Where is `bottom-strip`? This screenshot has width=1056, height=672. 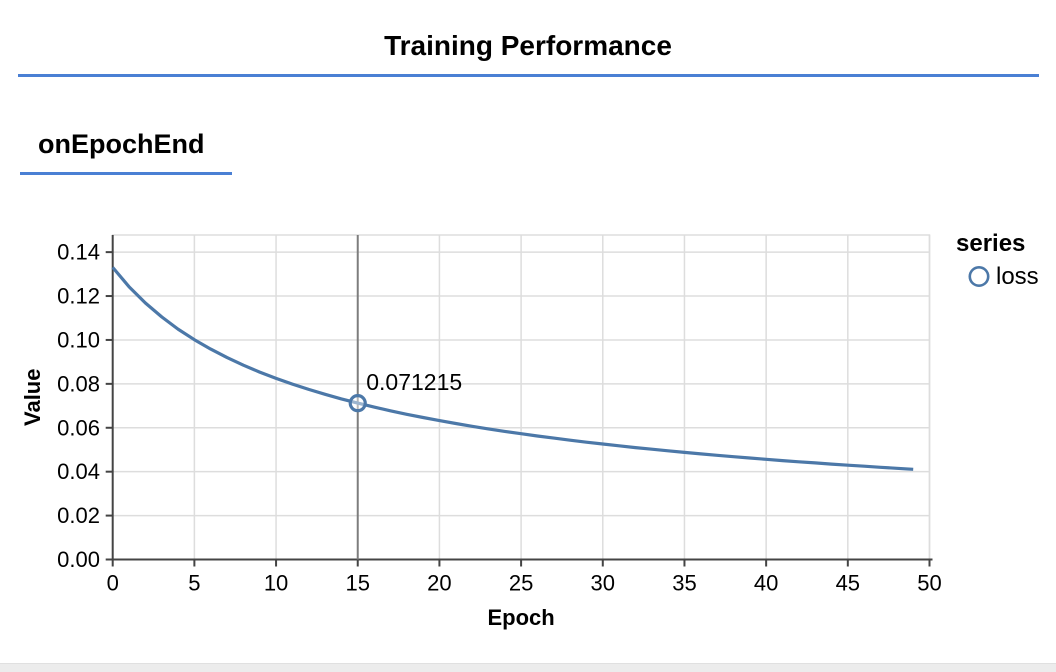
bottom-strip is located at coordinates (528, 667).